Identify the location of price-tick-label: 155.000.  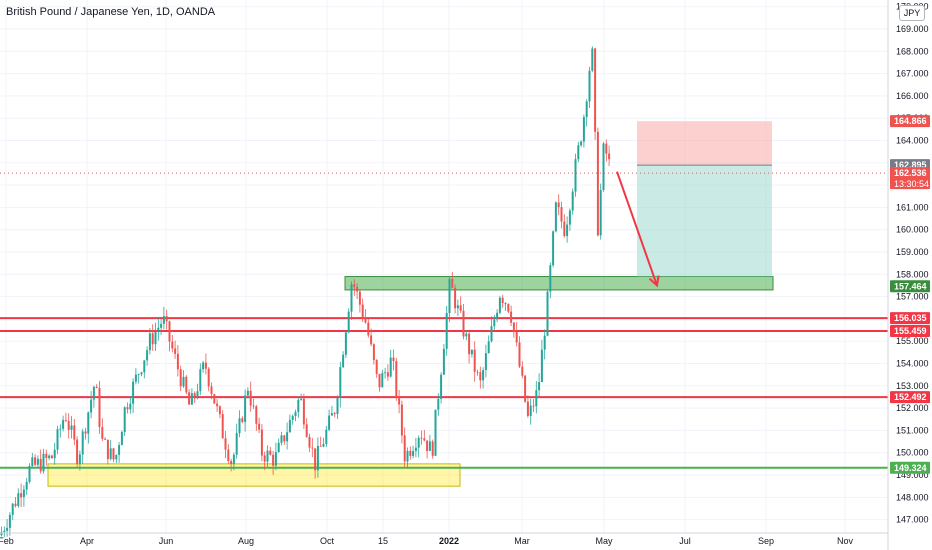
(912, 341).